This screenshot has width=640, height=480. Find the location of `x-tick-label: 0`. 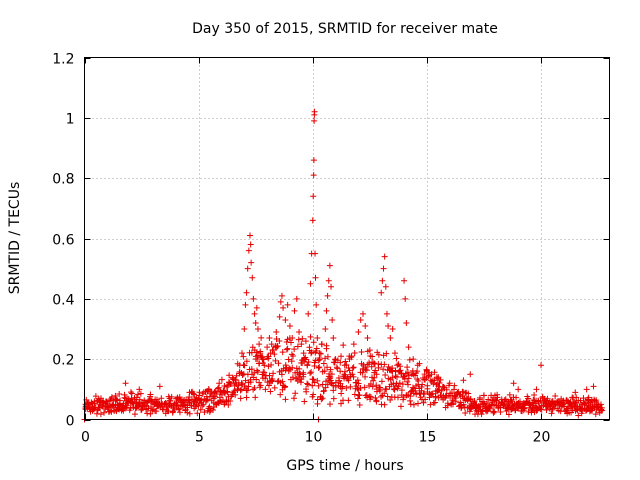

x-tick-label: 0 is located at coordinates (85, 438).